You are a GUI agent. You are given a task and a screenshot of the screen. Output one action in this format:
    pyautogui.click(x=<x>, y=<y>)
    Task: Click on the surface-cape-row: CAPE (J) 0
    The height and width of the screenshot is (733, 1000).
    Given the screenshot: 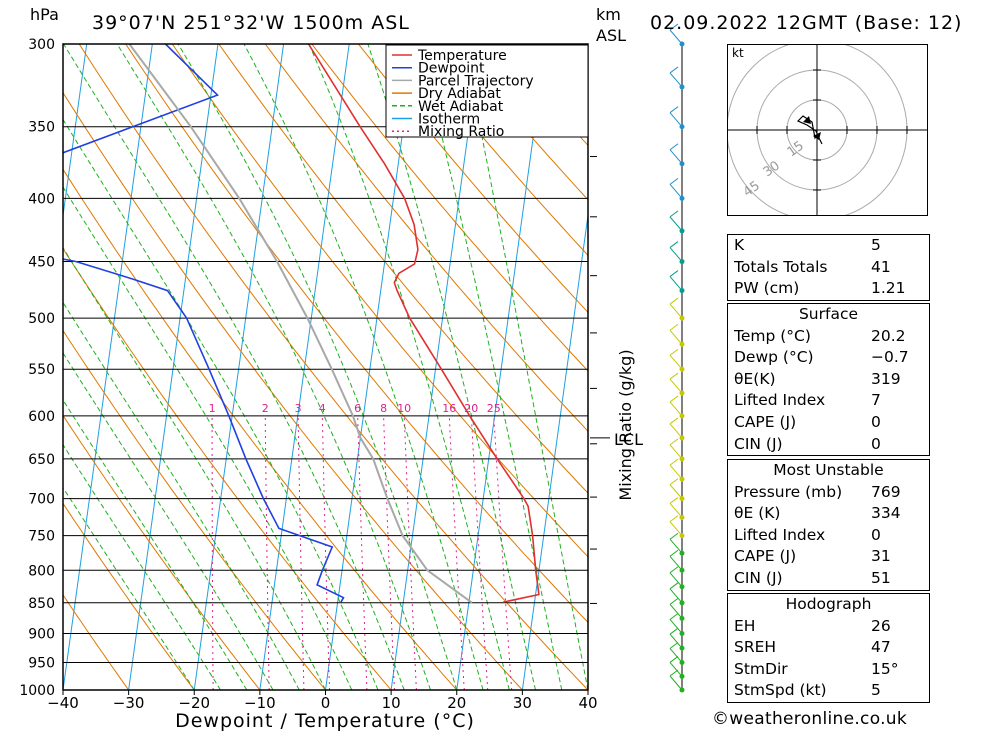 What is the action you would take?
    pyautogui.click(x=828, y=423)
    